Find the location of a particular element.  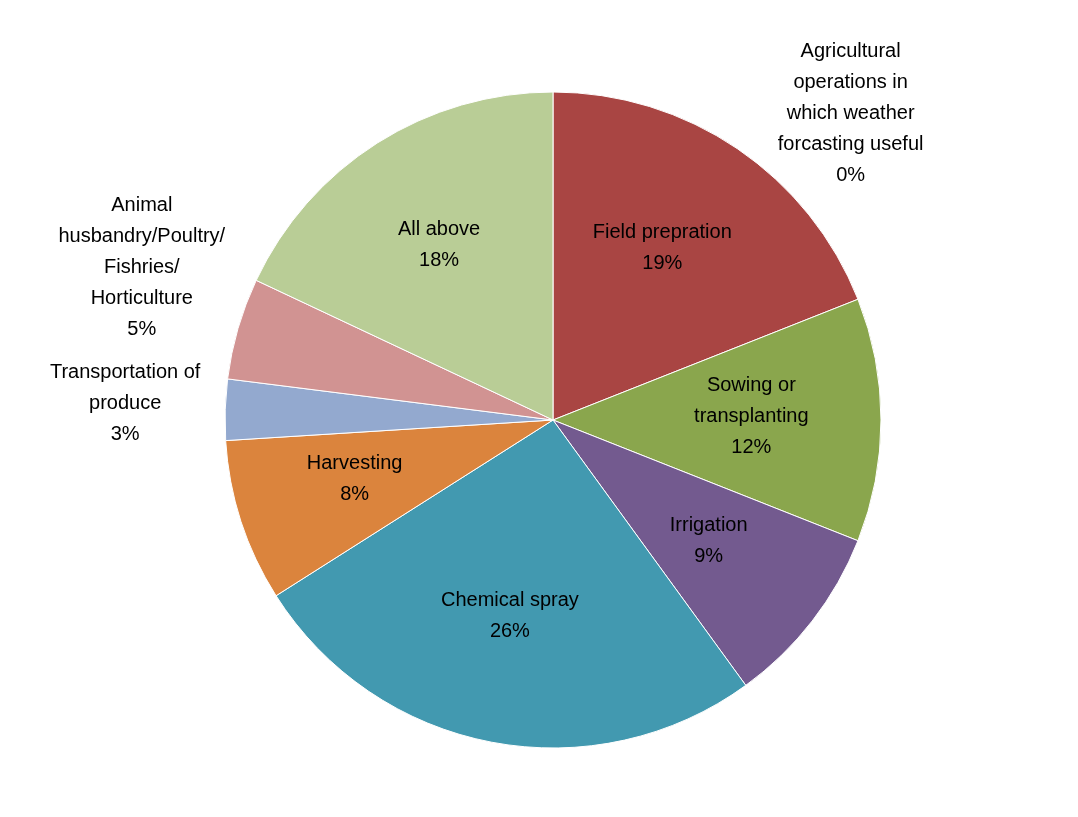

slice-label: Irrigation is located at coordinates (708, 524).